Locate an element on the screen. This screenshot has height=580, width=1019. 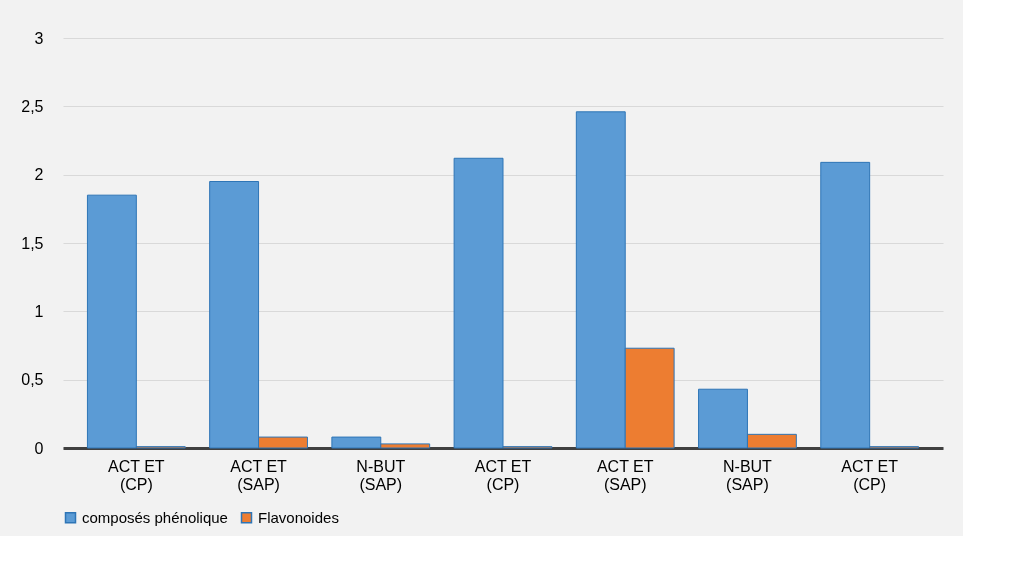
y-tick-label: 3 is located at coordinates (39, 38).